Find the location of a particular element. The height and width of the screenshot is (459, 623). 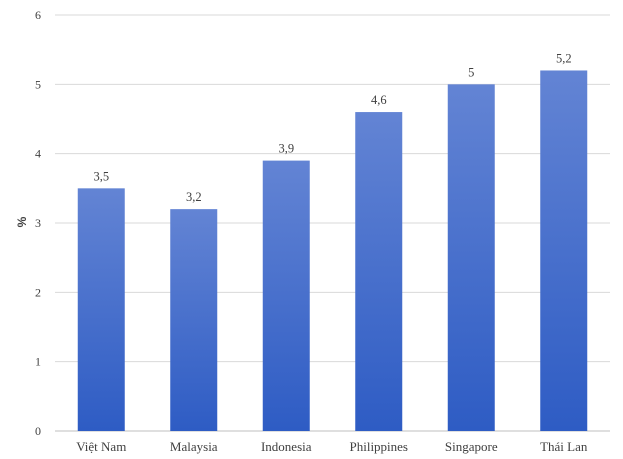

y-tick-label: 0 is located at coordinates (38, 431).